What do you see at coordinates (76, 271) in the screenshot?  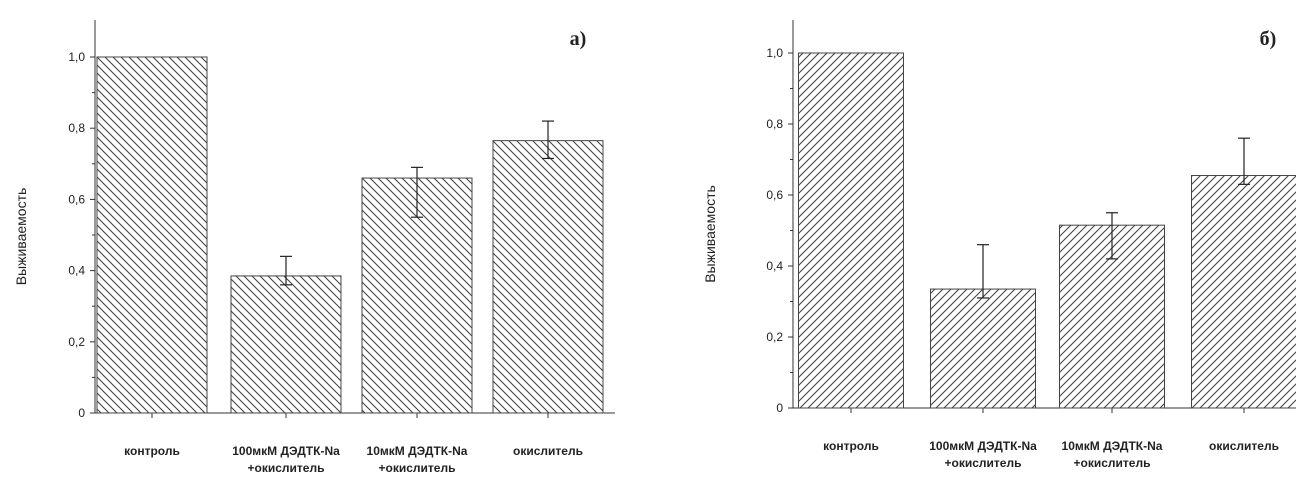 I see `y-tick-label-a-2: 0,4` at bounding box center [76, 271].